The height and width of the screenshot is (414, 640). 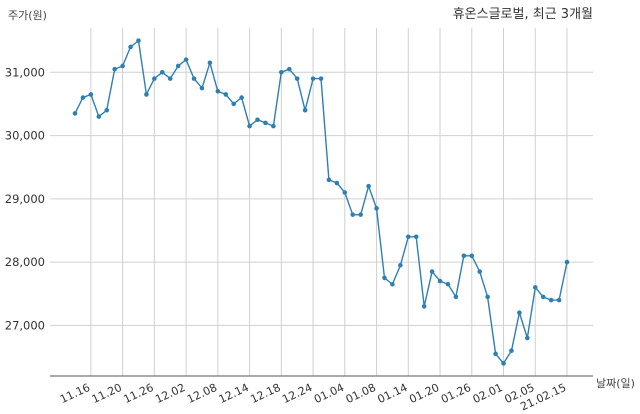 What do you see at coordinates (266, 393) in the screenshot?
I see `x-tick-label: 12.18` at bounding box center [266, 393].